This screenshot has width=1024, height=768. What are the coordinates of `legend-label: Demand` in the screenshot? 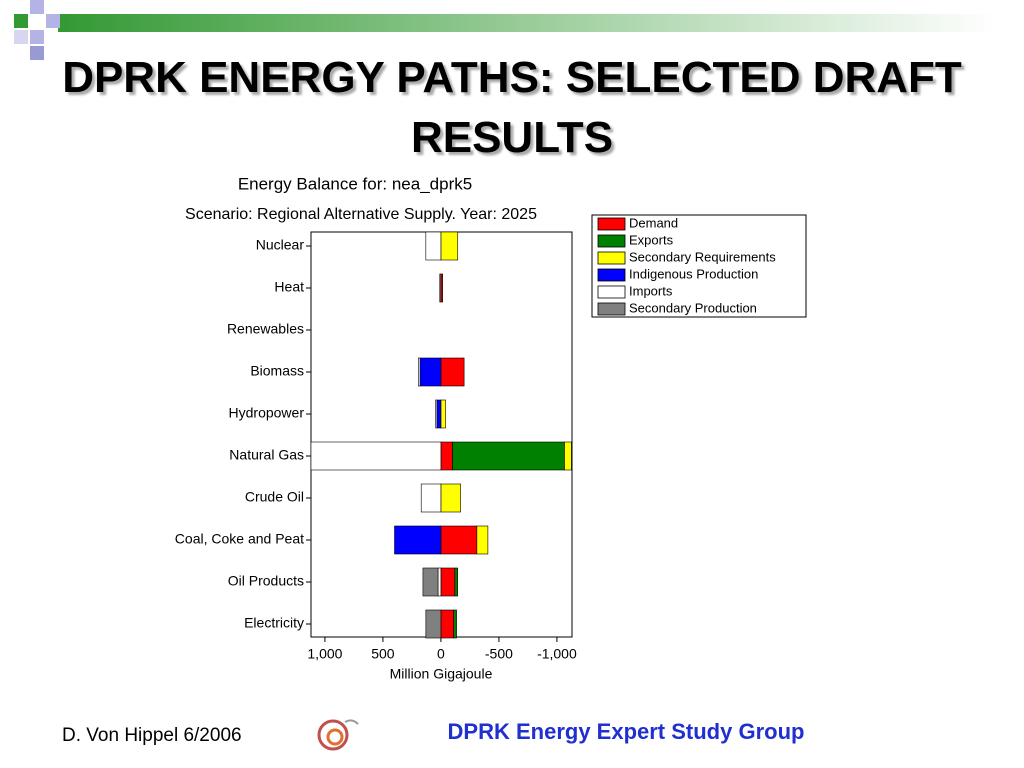 It's located at (653, 222).